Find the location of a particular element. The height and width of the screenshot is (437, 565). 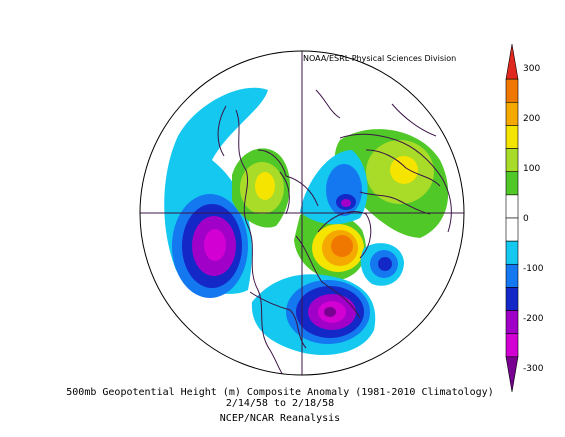

colorbar is located at coordinates (512, 218).